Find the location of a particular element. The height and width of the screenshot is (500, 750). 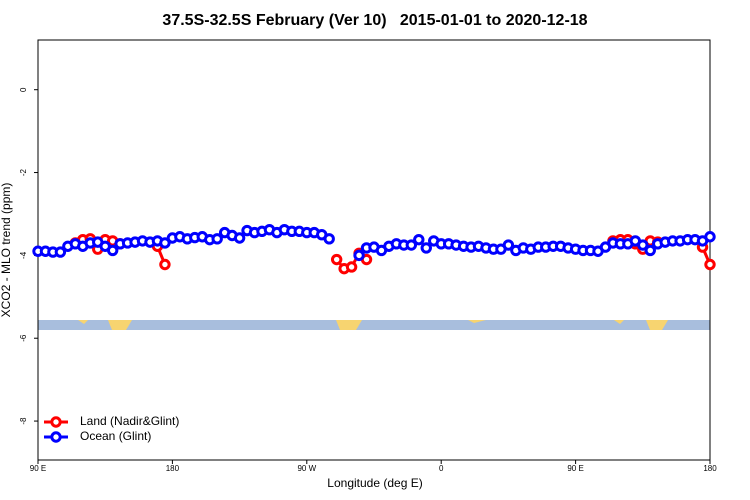

legend-label: Ocean (Glint) is located at coordinates (115, 436).